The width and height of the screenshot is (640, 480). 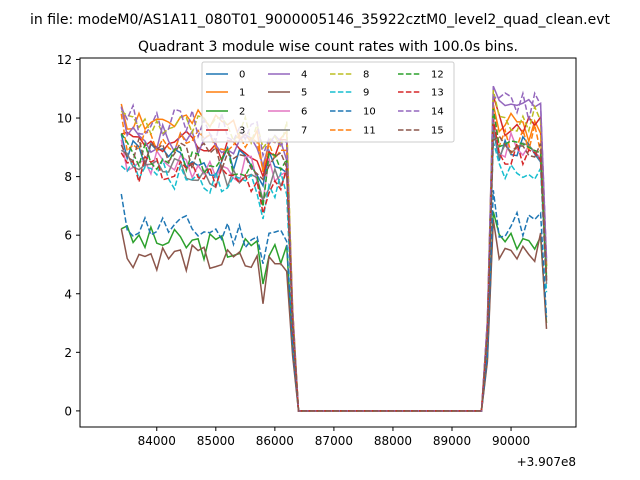 I want to click on legend-label-10: 10, so click(x=369, y=112).